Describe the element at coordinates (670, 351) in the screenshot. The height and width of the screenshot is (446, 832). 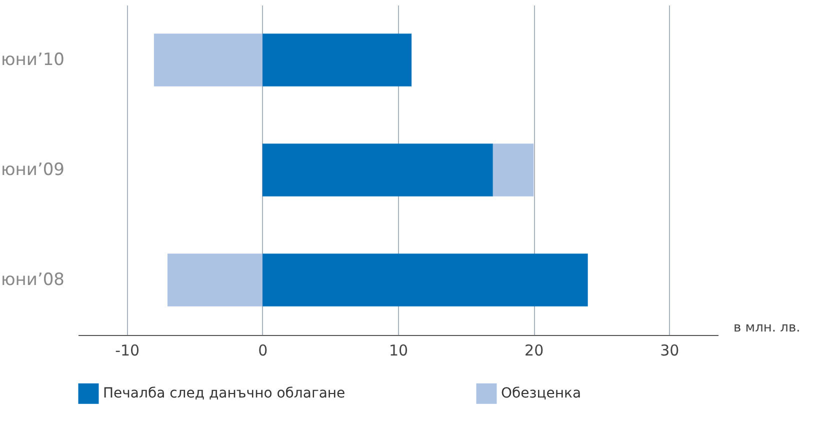
I see `x-tick-label: 30` at that location.